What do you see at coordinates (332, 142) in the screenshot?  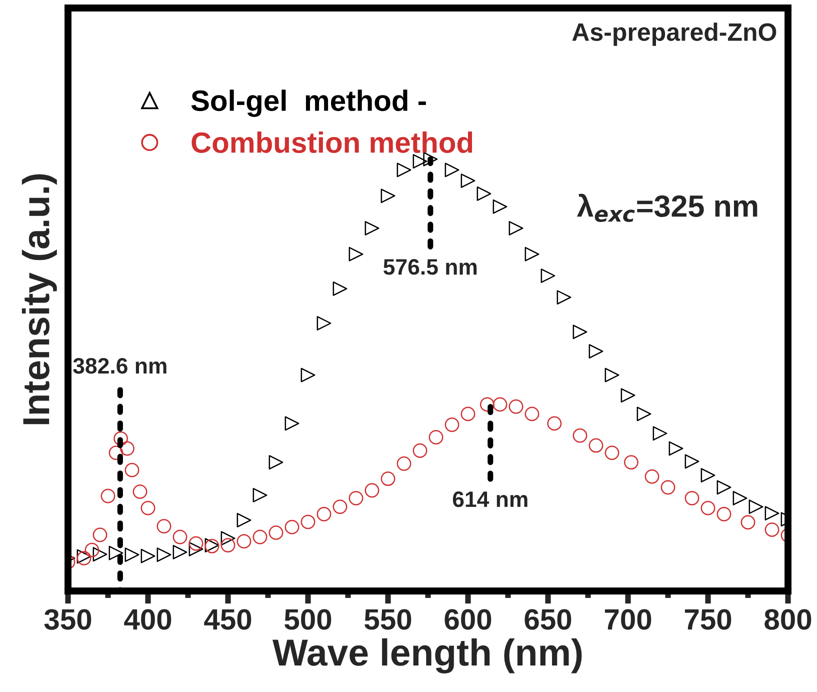 I see `legend-label: Combustion method` at bounding box center [332, 142].